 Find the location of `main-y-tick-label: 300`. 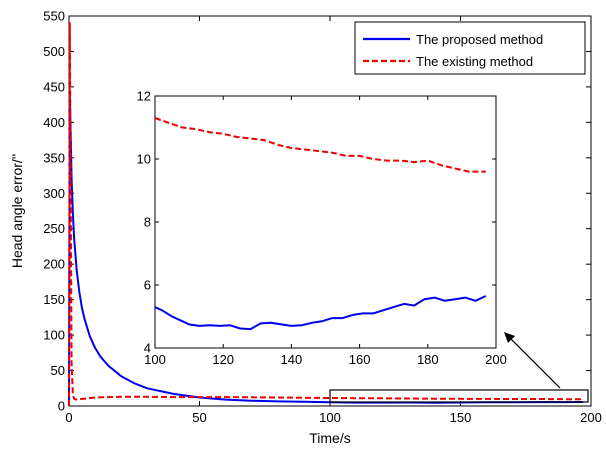

main-y-tick-label: 300 is located at coordinates (54, 193).